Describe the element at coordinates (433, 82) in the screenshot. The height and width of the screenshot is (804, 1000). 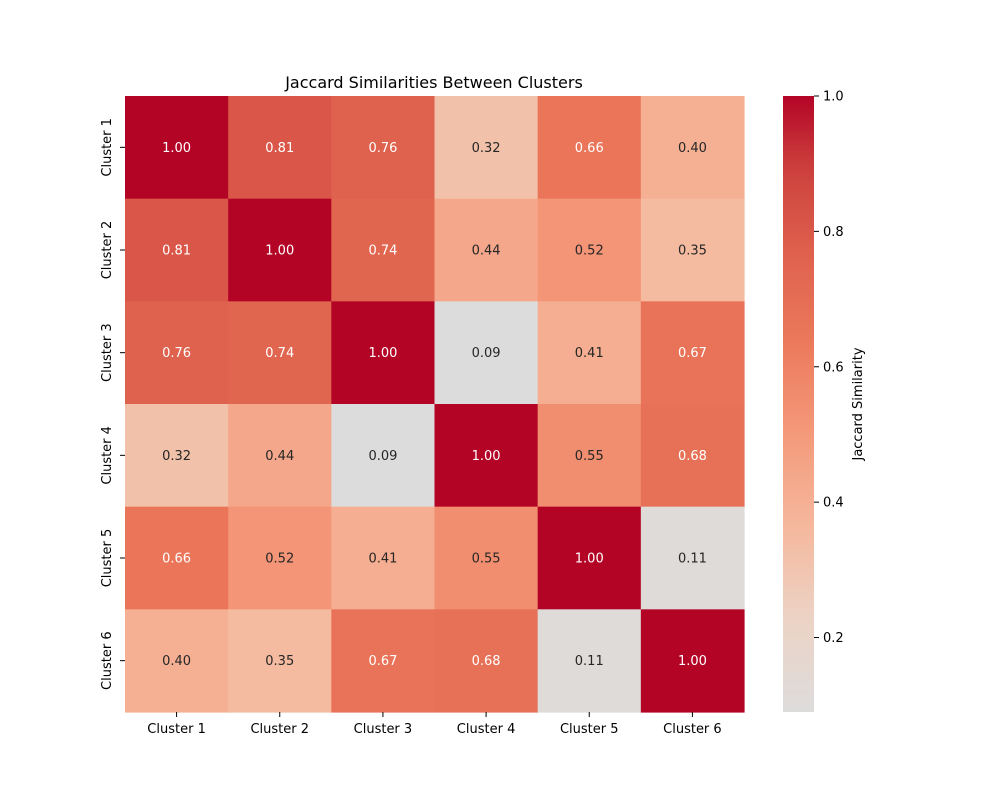
I see `chart-title: Jaccard Similarities Between Clusters` at that location.